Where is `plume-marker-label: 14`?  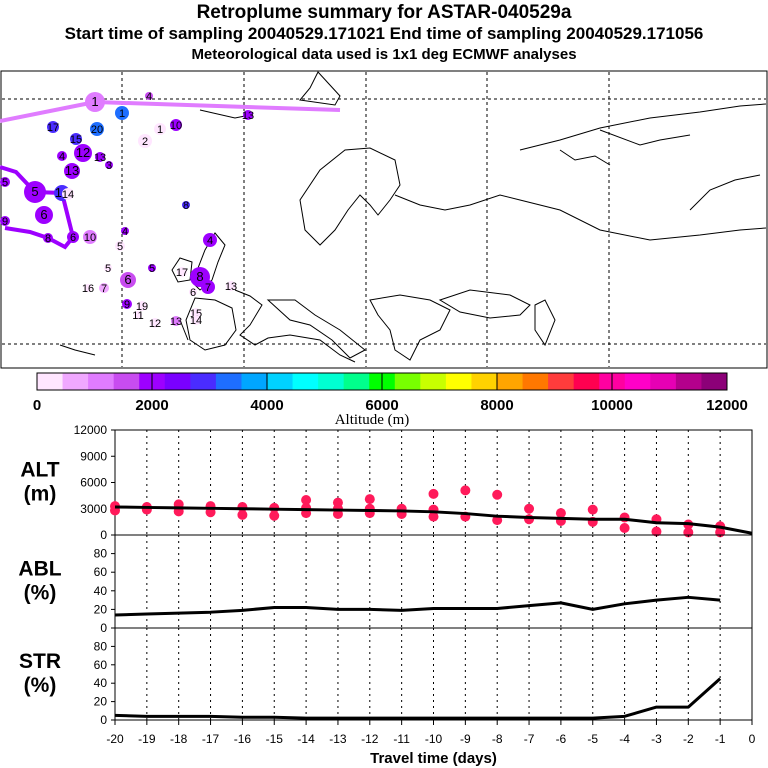 plume-marker-label: 14 is located at coordinates (196, 321).